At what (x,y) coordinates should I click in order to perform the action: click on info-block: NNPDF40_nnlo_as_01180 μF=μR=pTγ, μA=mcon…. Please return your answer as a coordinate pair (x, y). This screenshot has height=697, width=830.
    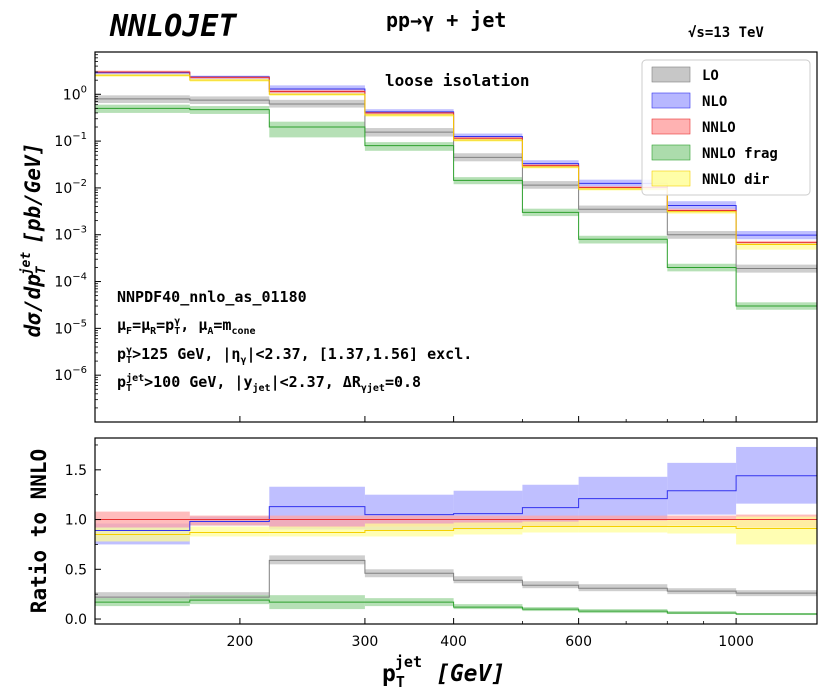
    Looking at the image, I should click on (294, 341).